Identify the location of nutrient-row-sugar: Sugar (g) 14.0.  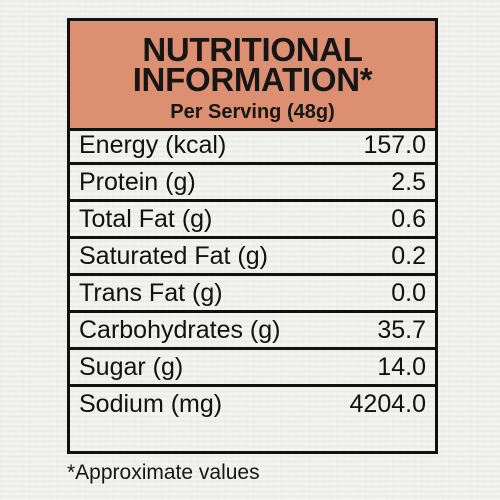
(252, 367).